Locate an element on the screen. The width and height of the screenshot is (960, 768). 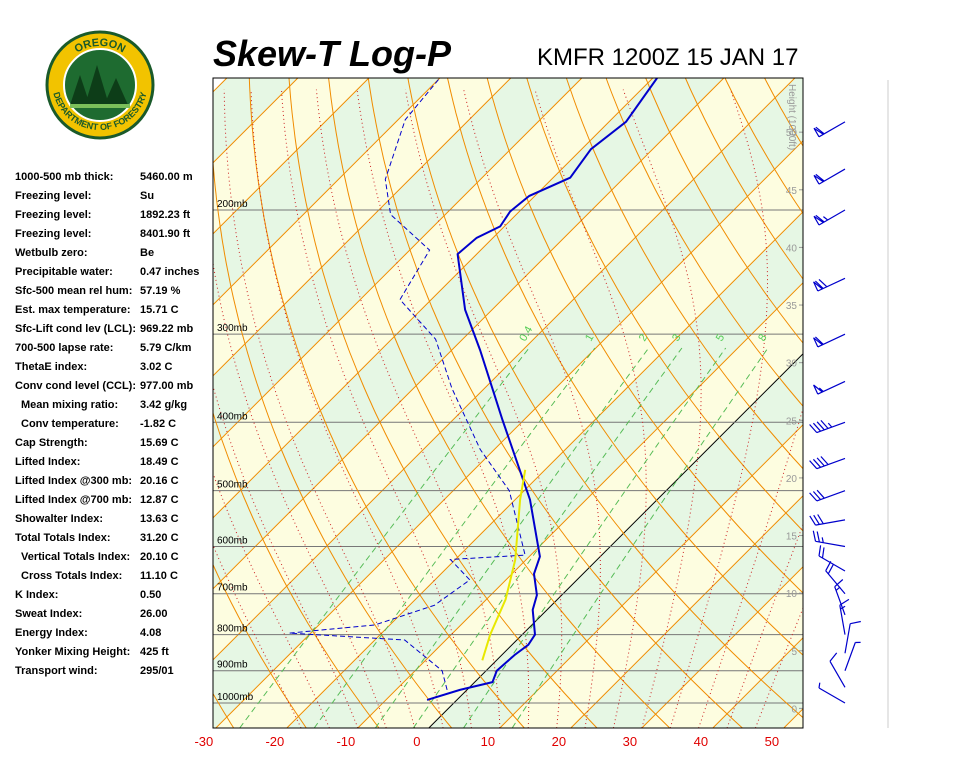
stat-value: 977.00 mb is located at coordinates (166, 386).